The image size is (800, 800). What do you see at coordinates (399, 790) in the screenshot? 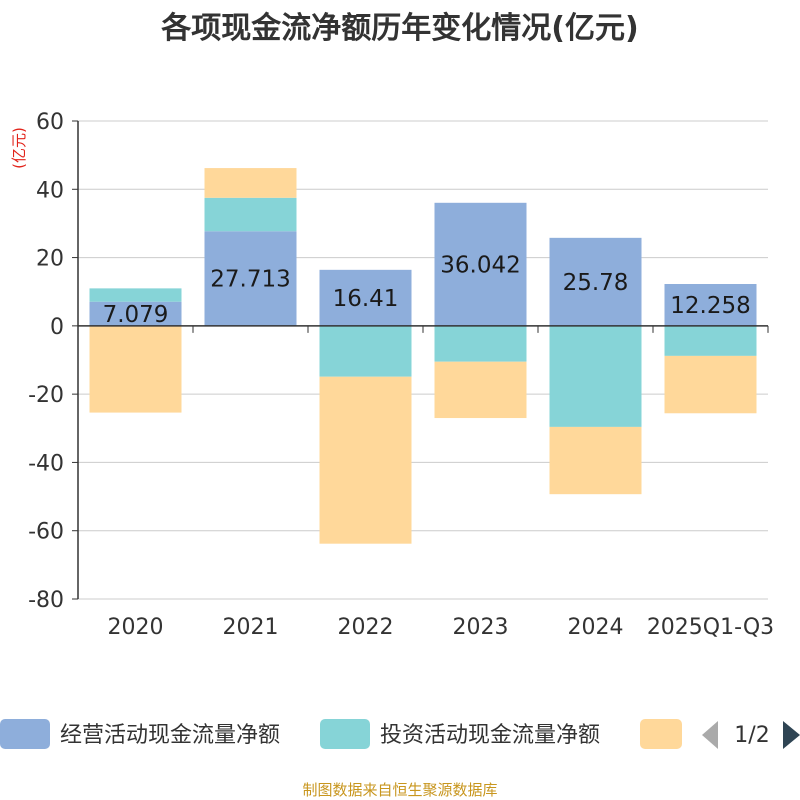
I see `source-note: 制图数据来自恒生聚源数据库` at bounding box center [399, 790].